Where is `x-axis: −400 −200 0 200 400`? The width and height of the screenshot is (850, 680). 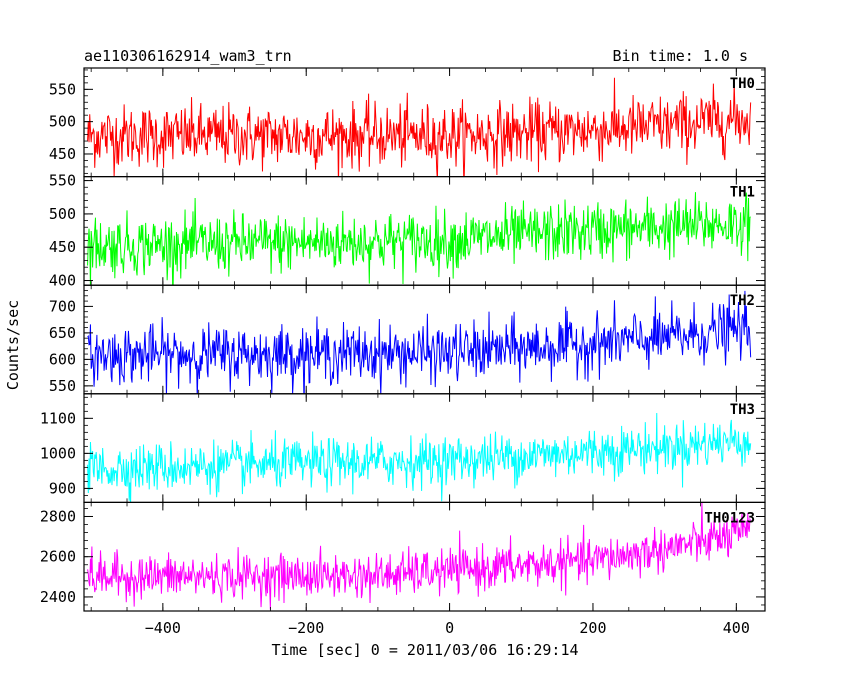 x-axis: −400 −200 0 200 400 is located at coordinates (447, 628).